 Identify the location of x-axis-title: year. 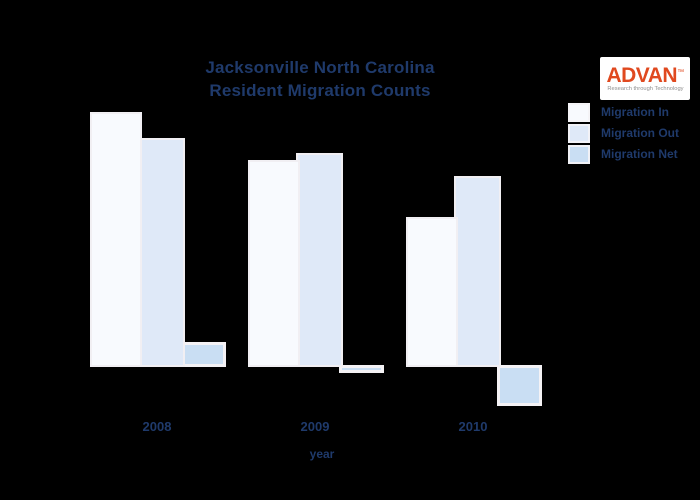
(322, 454).